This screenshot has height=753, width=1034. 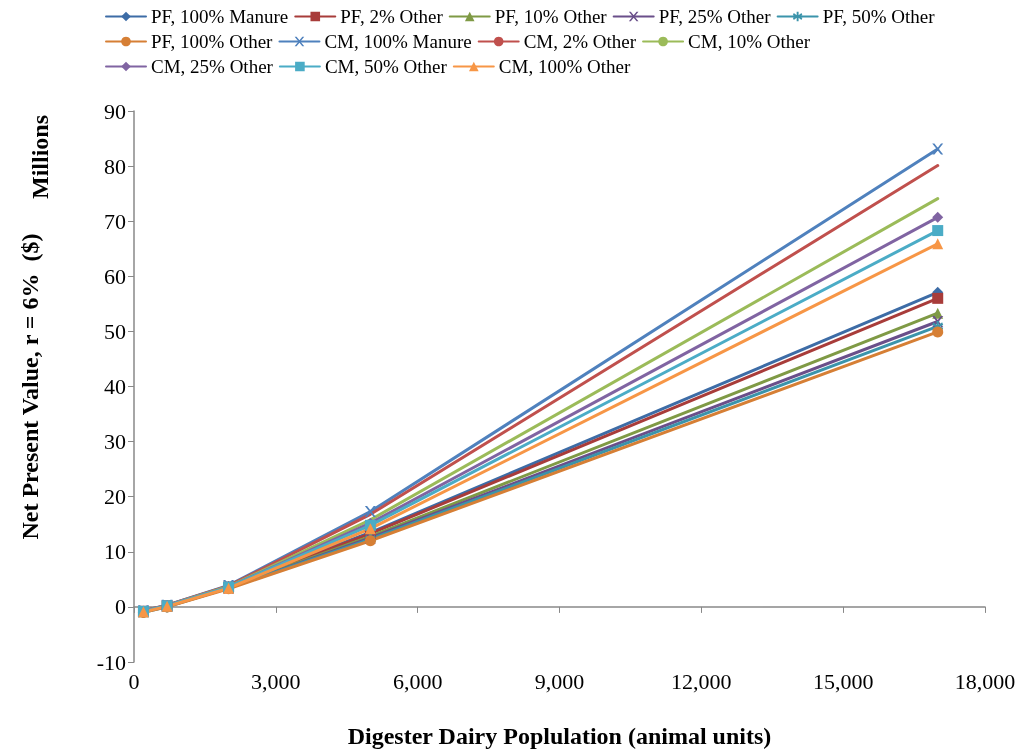 I want to click on legend-label: PF, 100% Other, so click(x=212, y=41).